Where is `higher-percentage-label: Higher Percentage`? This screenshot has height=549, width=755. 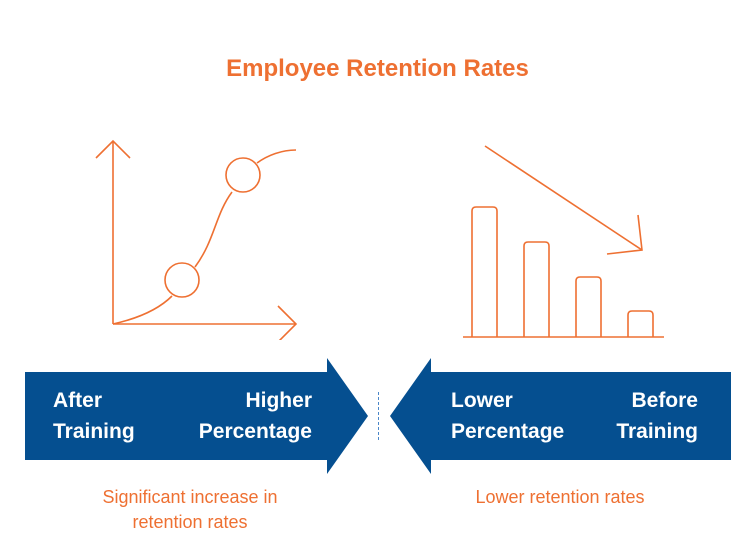
higher-percentage-label: Higher Percentage is located at coordinates (255, 416).